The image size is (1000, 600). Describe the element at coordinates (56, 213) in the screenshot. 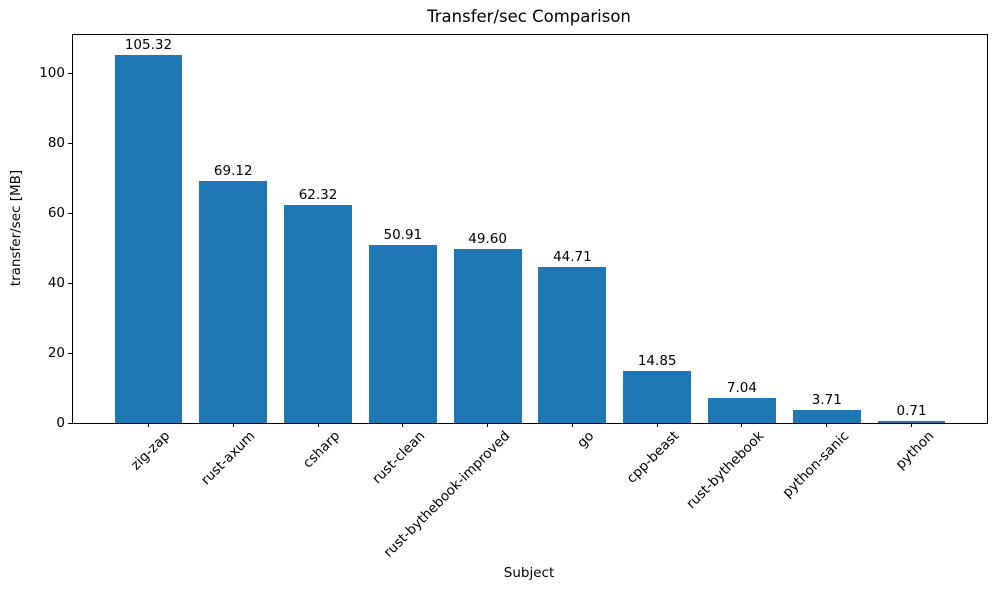

I see `y-tick-label: 60` at that location.